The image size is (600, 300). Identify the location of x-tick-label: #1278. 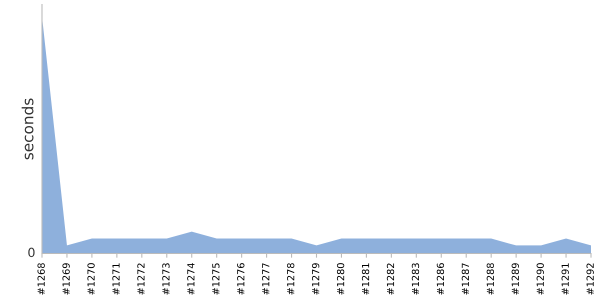
(290, 279).